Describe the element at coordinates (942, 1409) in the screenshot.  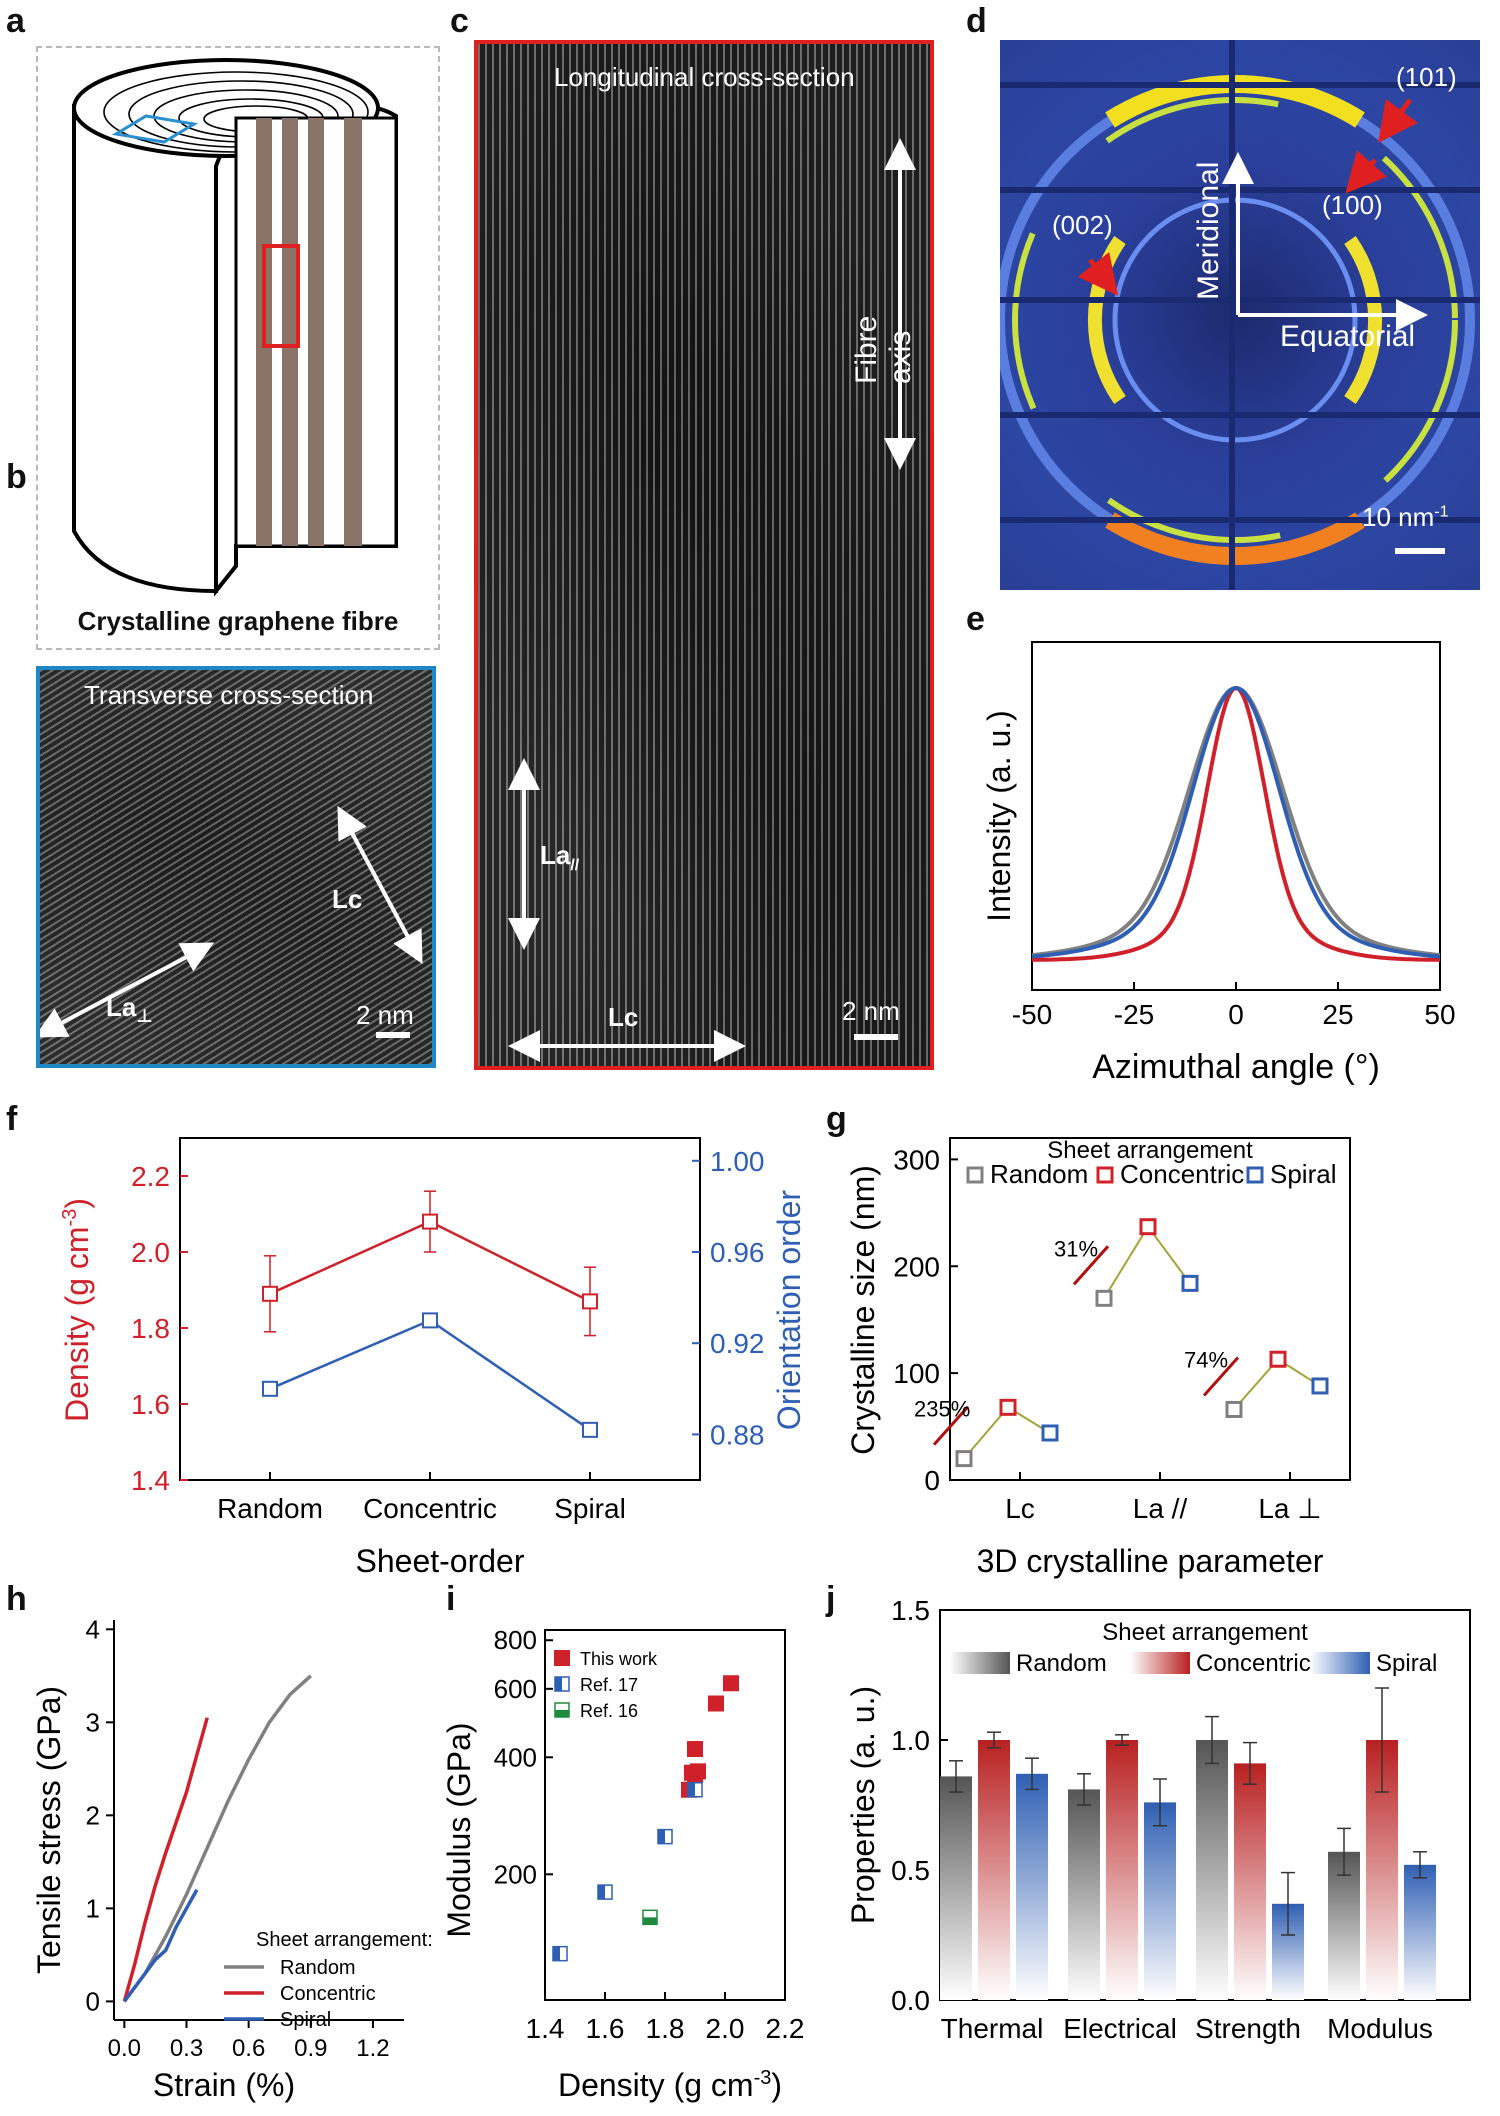
I see `increase-label: 235%` at that location.